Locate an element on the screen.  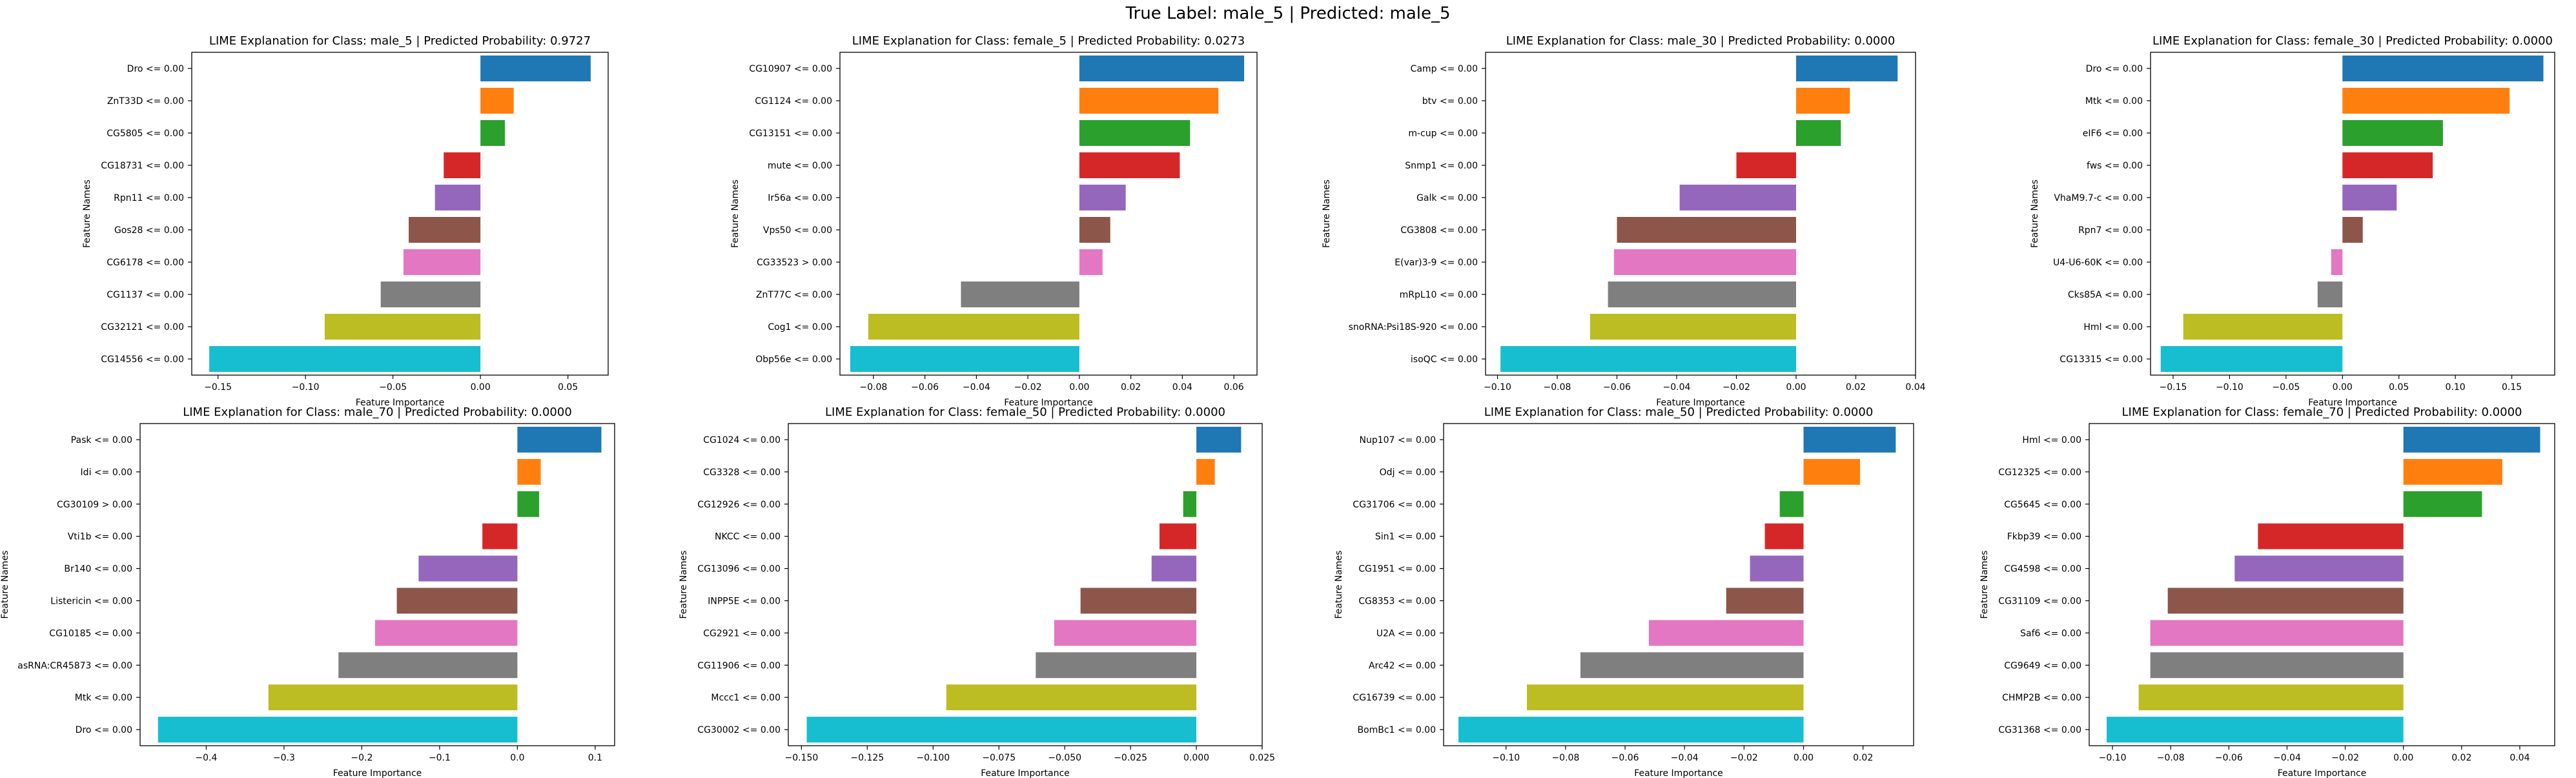
x-tick-label: 0.10 is located at coordinates (2456, 387).